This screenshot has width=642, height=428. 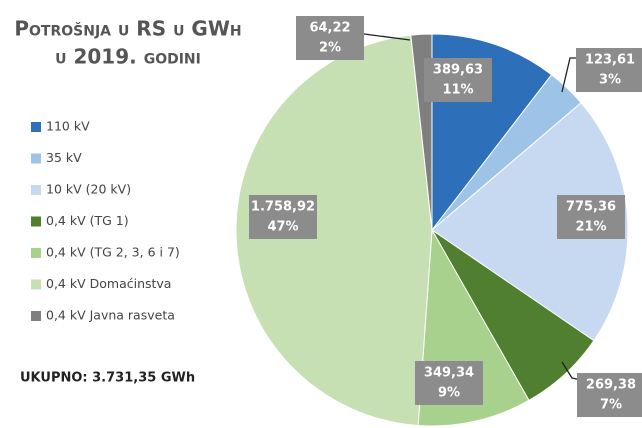 I want to click on percentage-label: 3%, so click(x=610, y=80).